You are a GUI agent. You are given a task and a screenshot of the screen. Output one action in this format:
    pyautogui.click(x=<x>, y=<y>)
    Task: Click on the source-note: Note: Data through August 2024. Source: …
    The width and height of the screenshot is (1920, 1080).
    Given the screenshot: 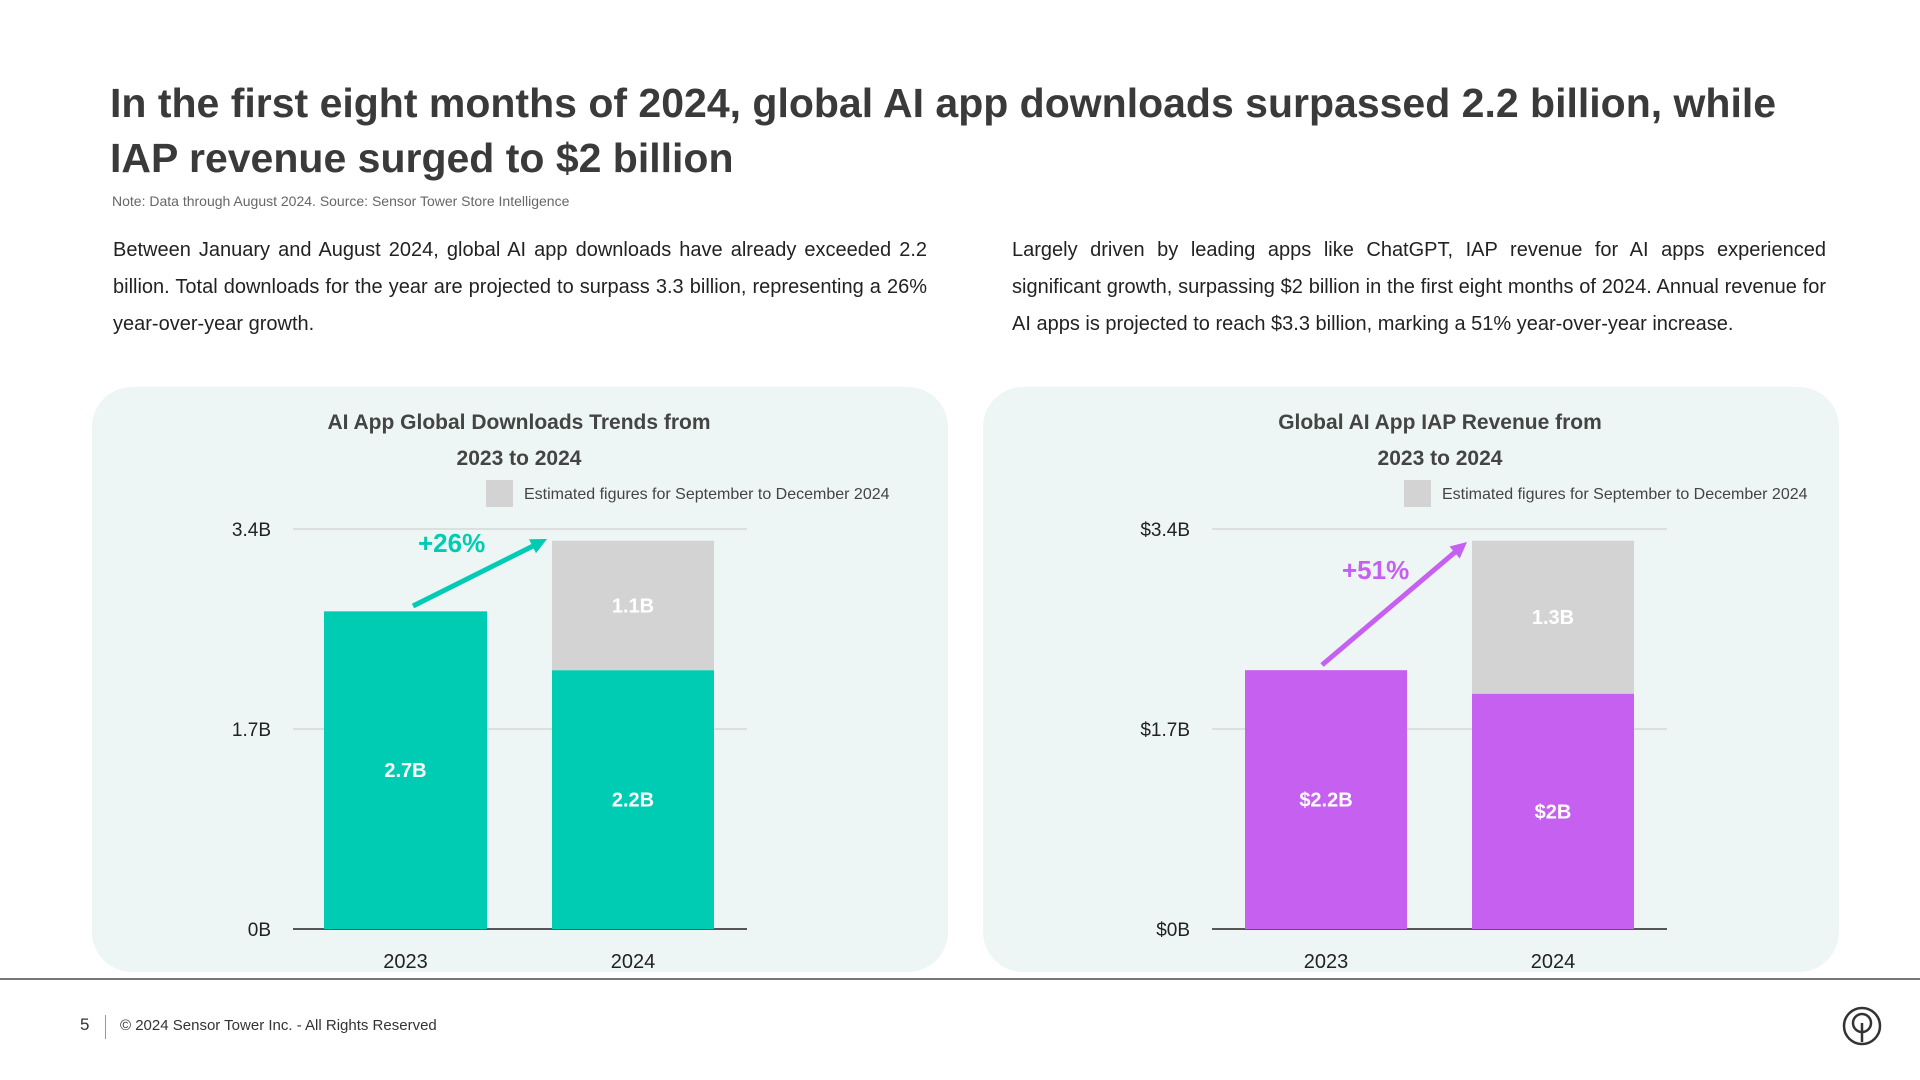 What is the action you would take?
    pyautogui.click(x=341, y=201)
    